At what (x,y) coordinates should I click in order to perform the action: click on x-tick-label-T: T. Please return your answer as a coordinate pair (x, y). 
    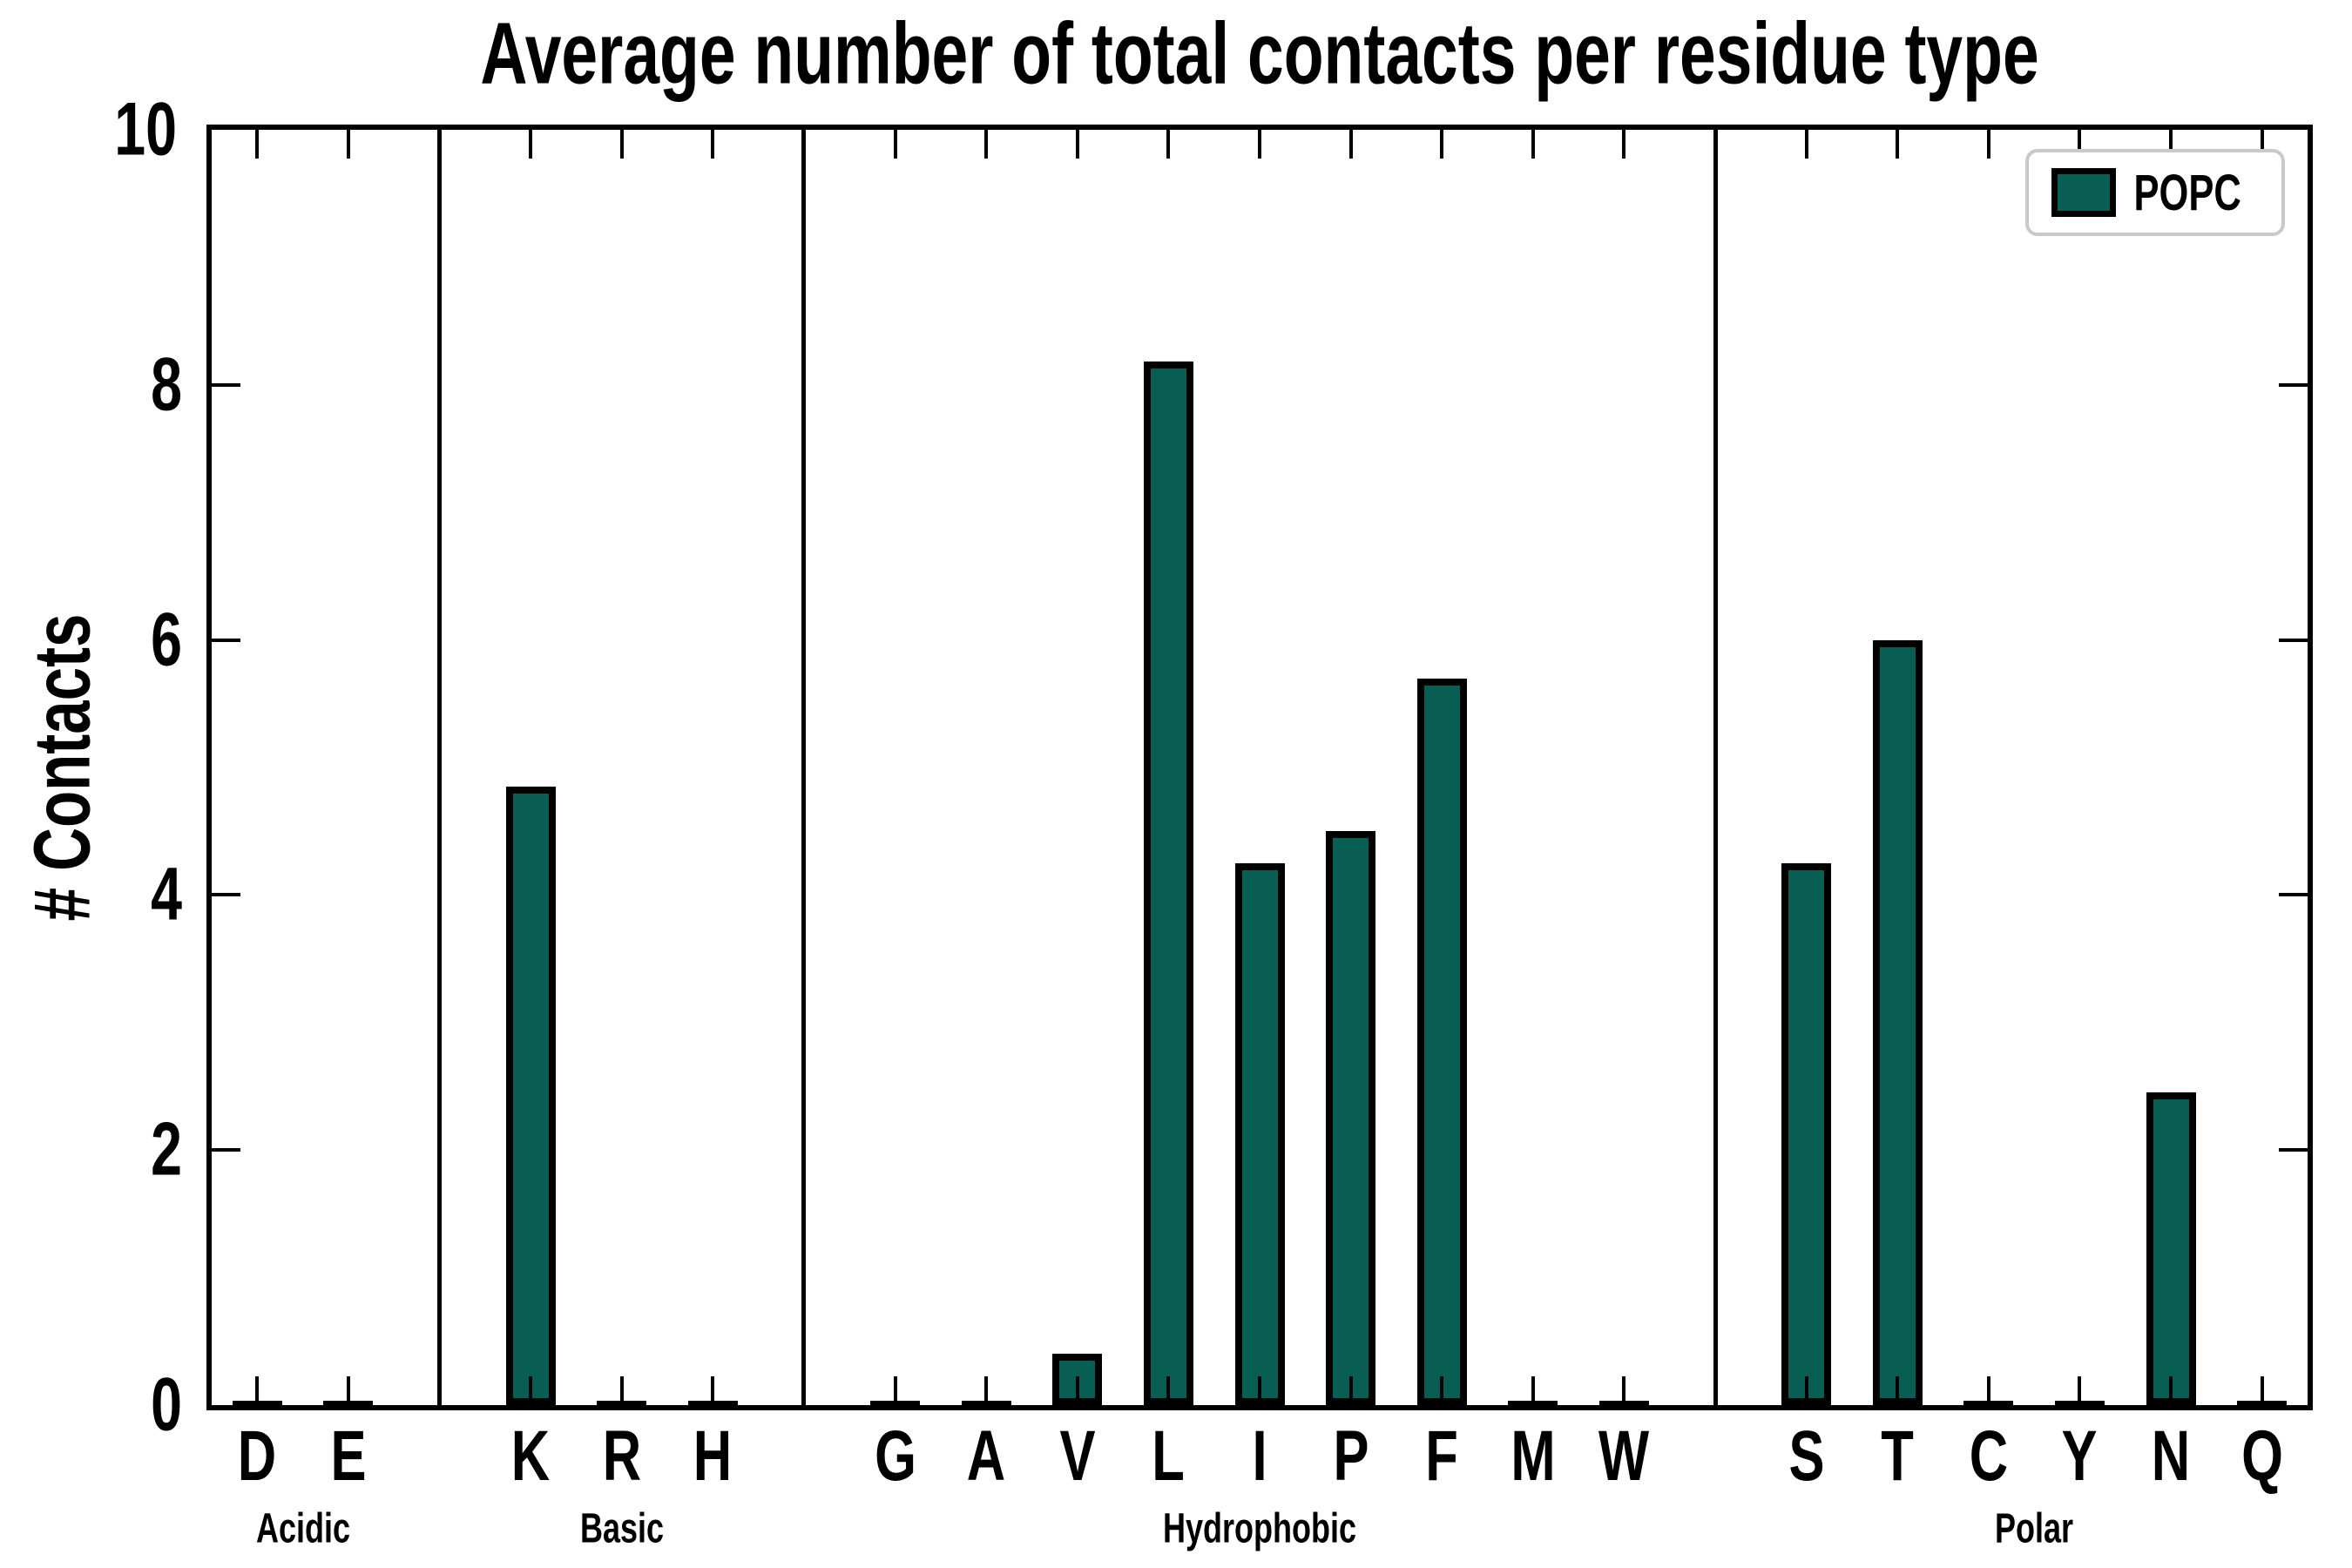
    Looking at the image, I should click on (1898, 1456).